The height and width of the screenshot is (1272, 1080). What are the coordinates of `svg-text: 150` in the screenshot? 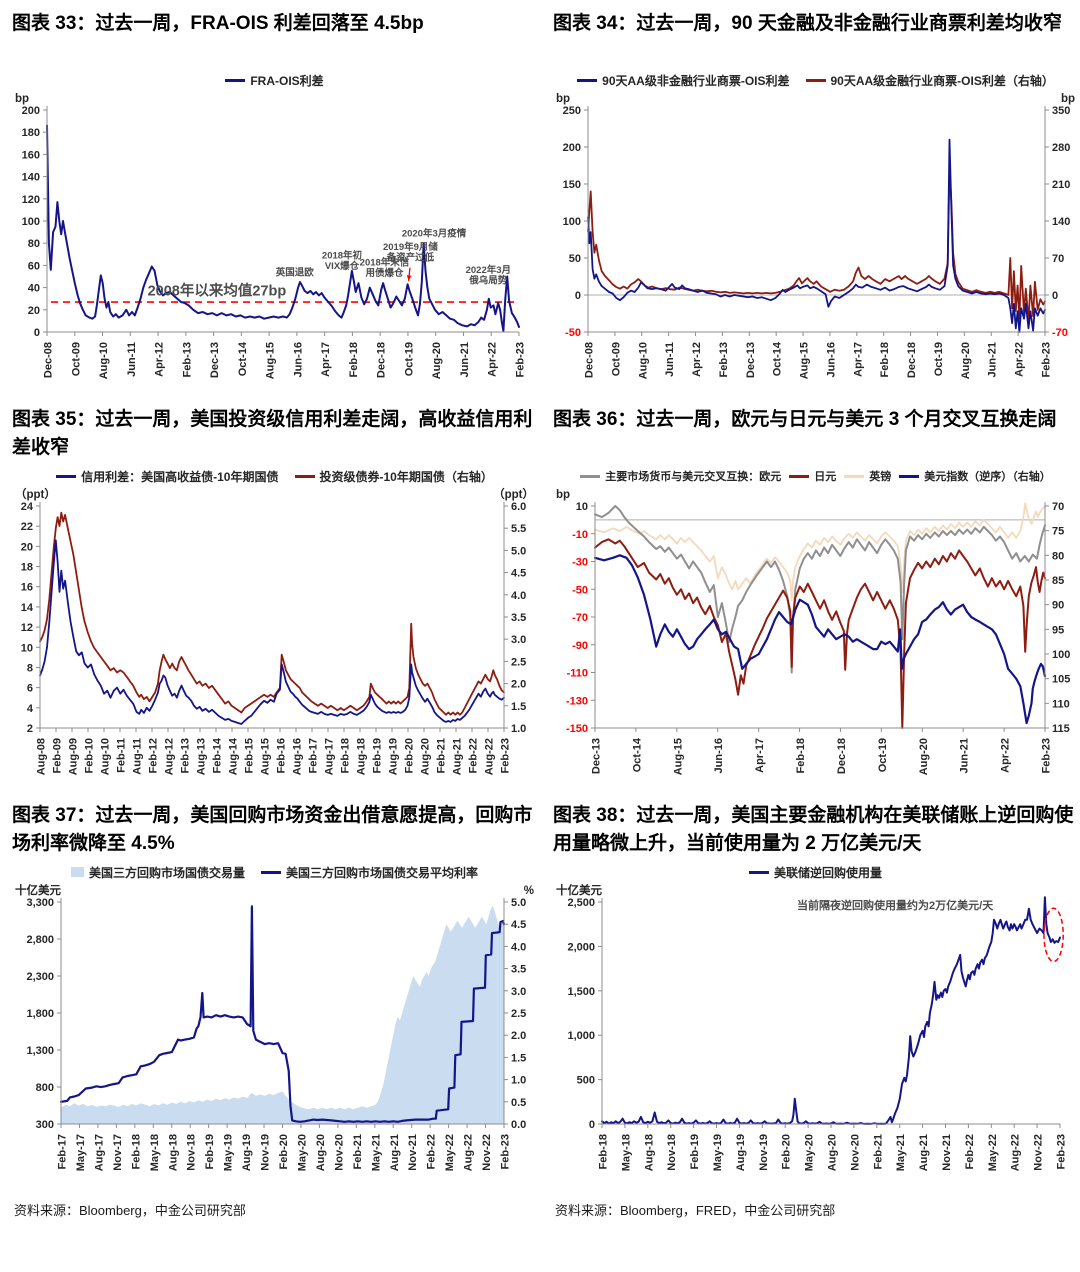 It's located at (572, 185).